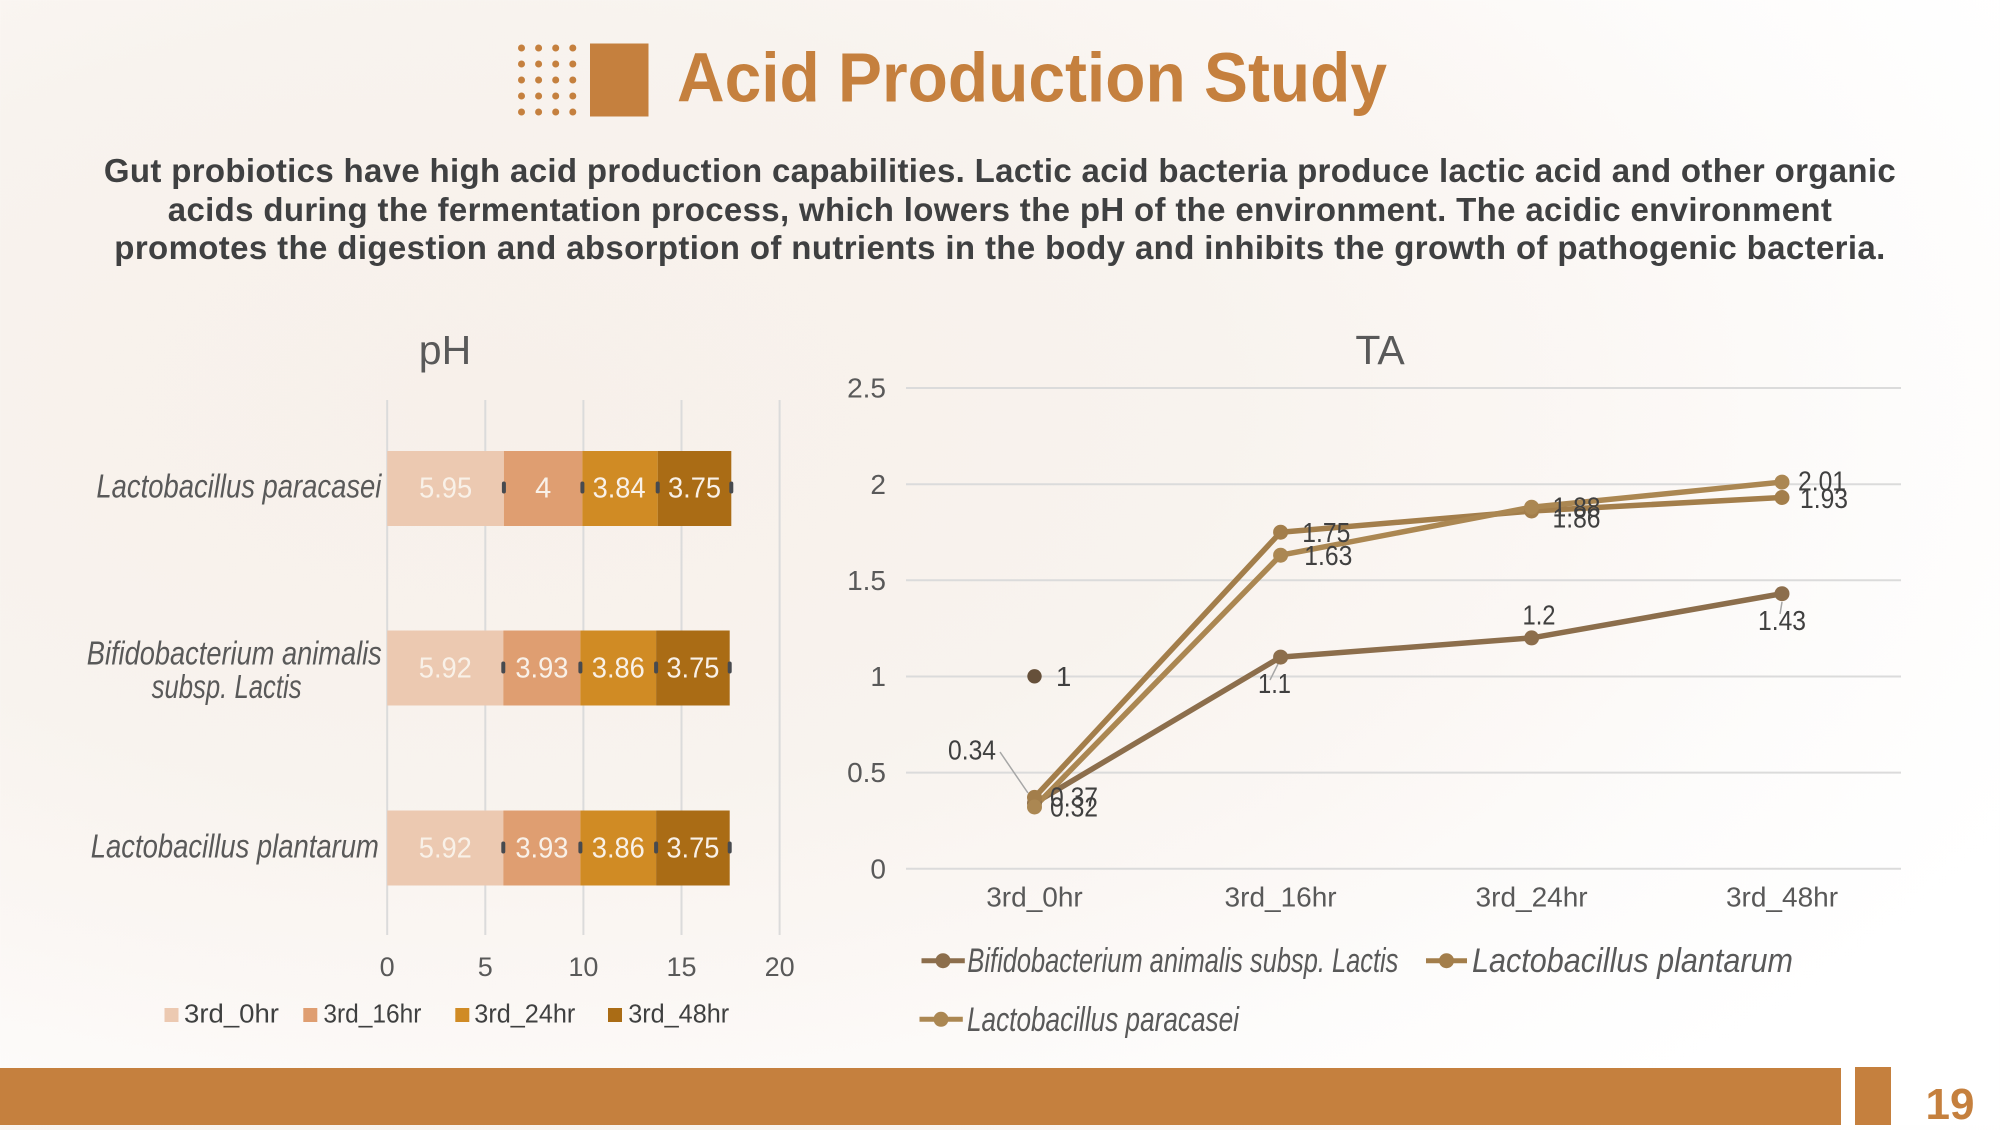 This screenshot has width=2000, height=1130. Describe the element at coordinates (485, 967) in the screenshot. I see `svg-text: 5` at that location.